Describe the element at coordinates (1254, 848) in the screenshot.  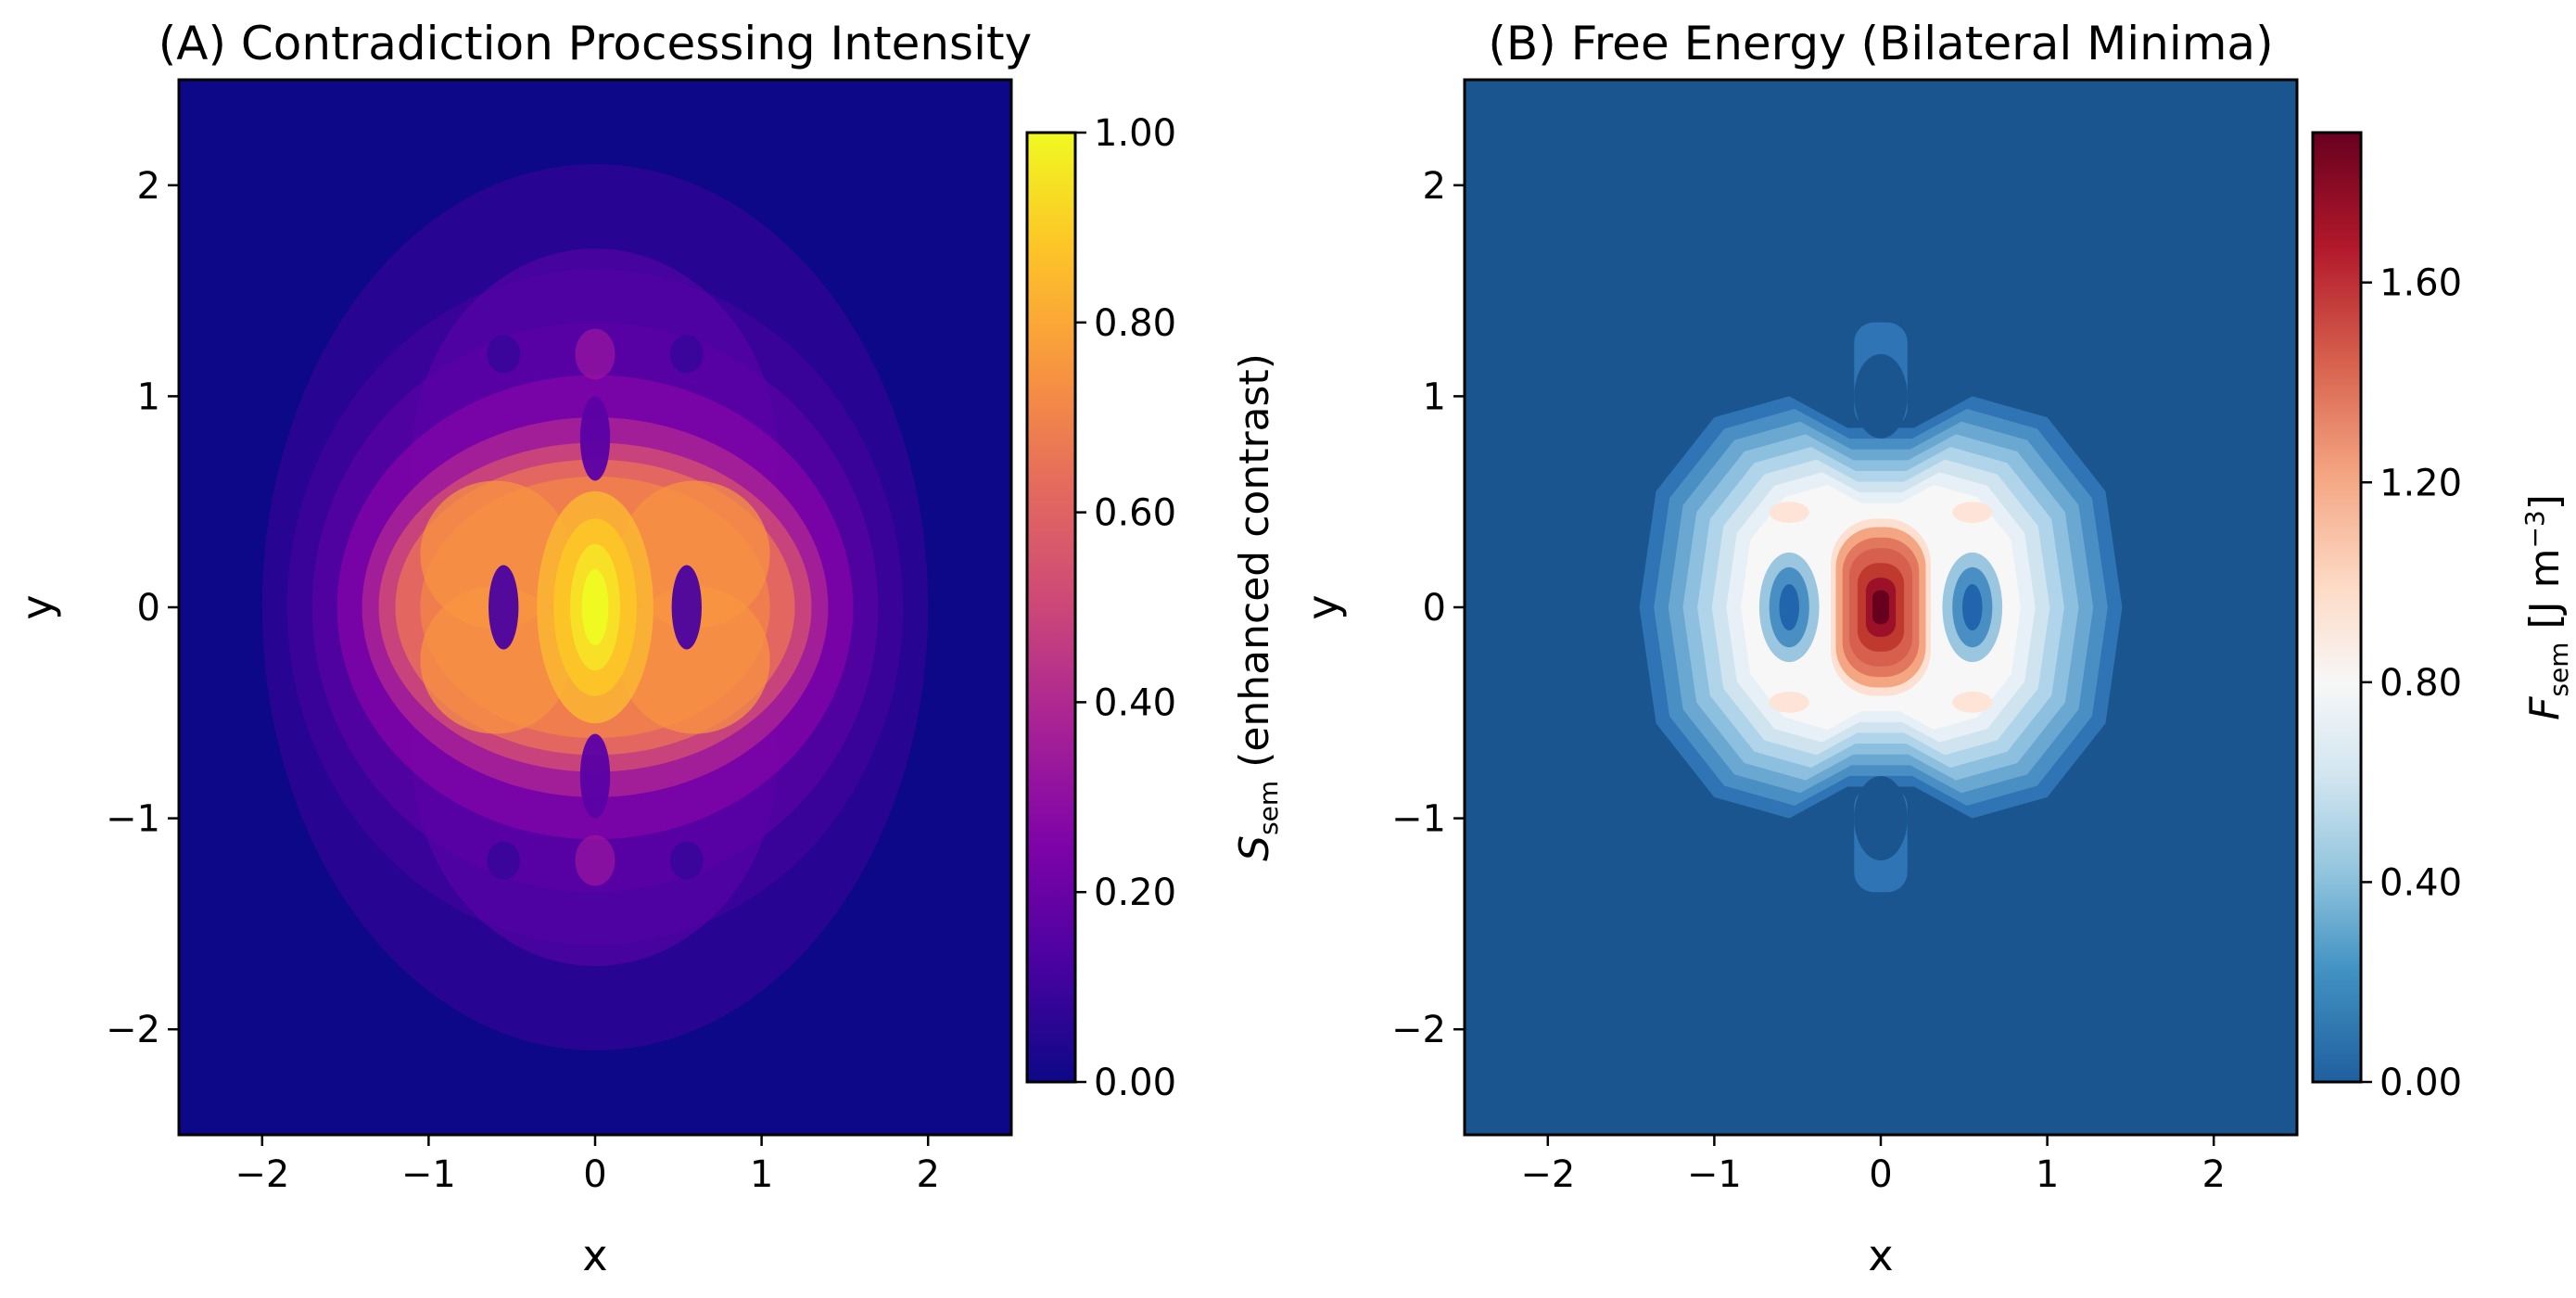
I see `cb-a-label-main: S` at that location.